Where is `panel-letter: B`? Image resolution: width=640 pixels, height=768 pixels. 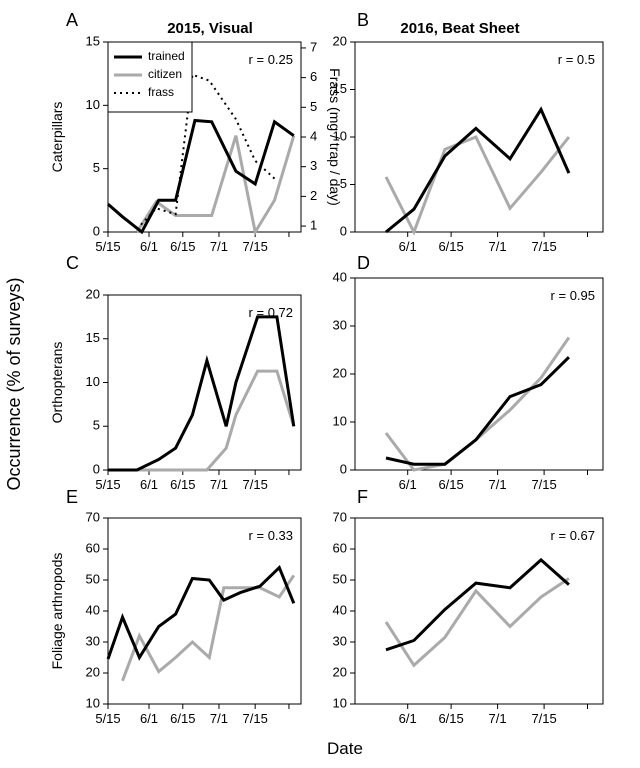 panel-letter: B is located at coordinates (363, 20).